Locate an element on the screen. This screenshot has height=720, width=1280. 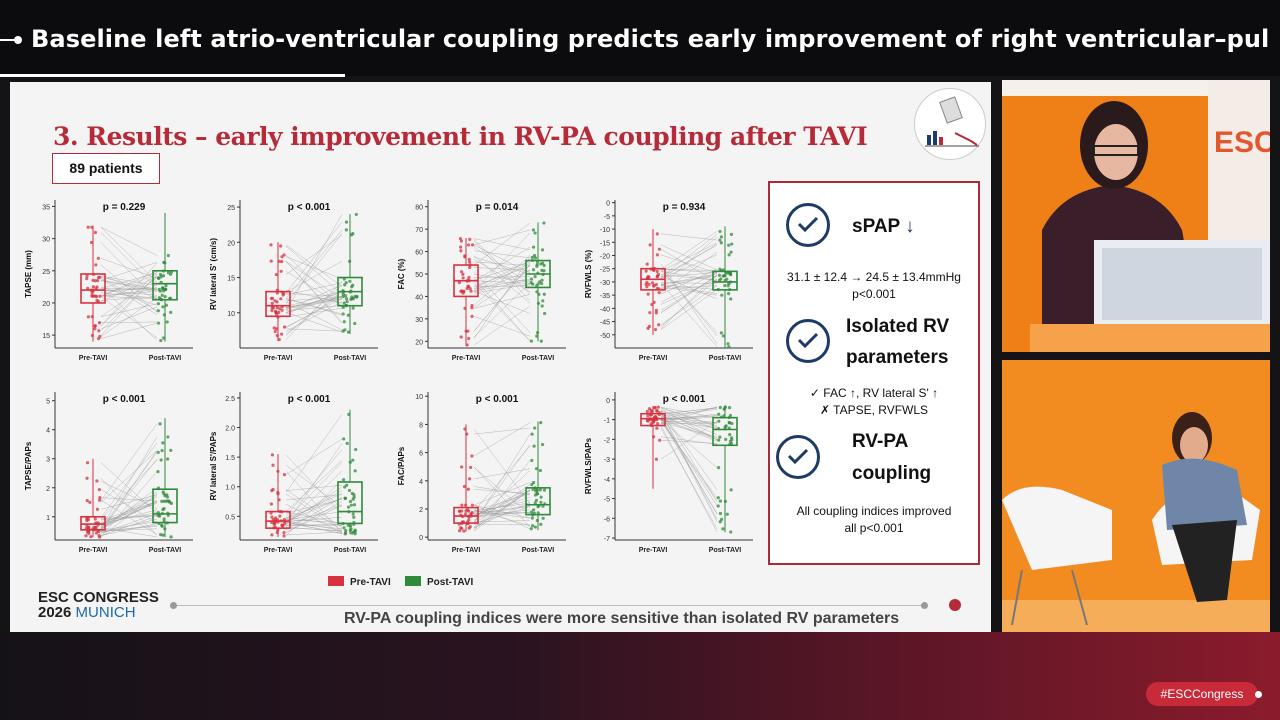
chart-y-tick-label: 0 is located at coordinates (608, 401).